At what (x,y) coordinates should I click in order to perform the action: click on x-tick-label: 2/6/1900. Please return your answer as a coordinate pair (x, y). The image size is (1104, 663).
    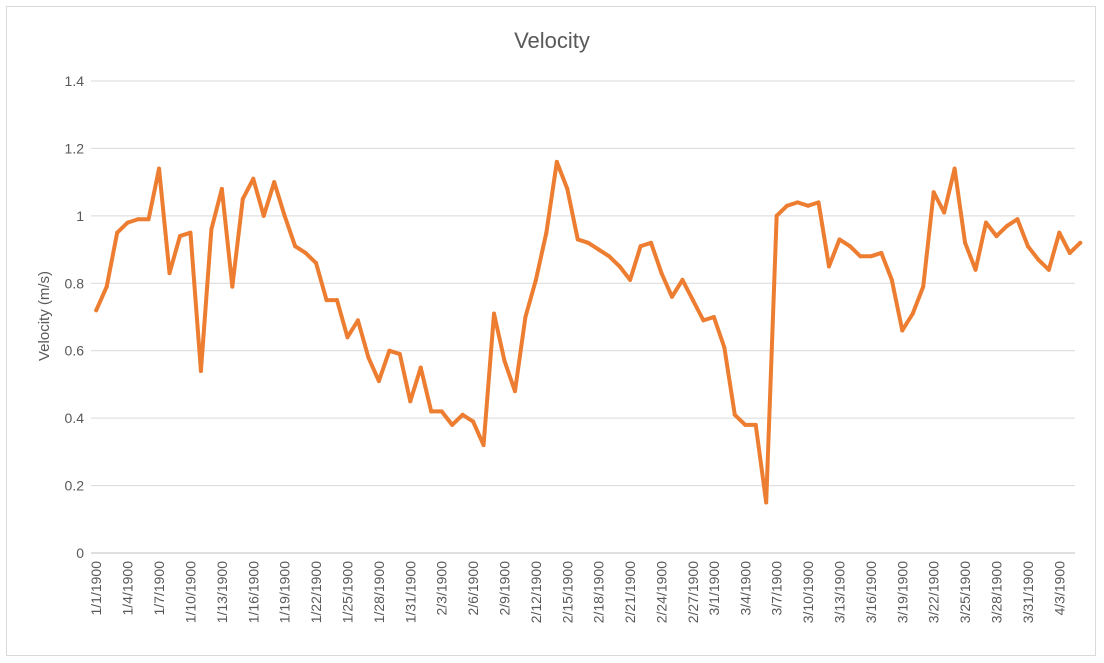
    Looking at the image, I should click on (473, 588).